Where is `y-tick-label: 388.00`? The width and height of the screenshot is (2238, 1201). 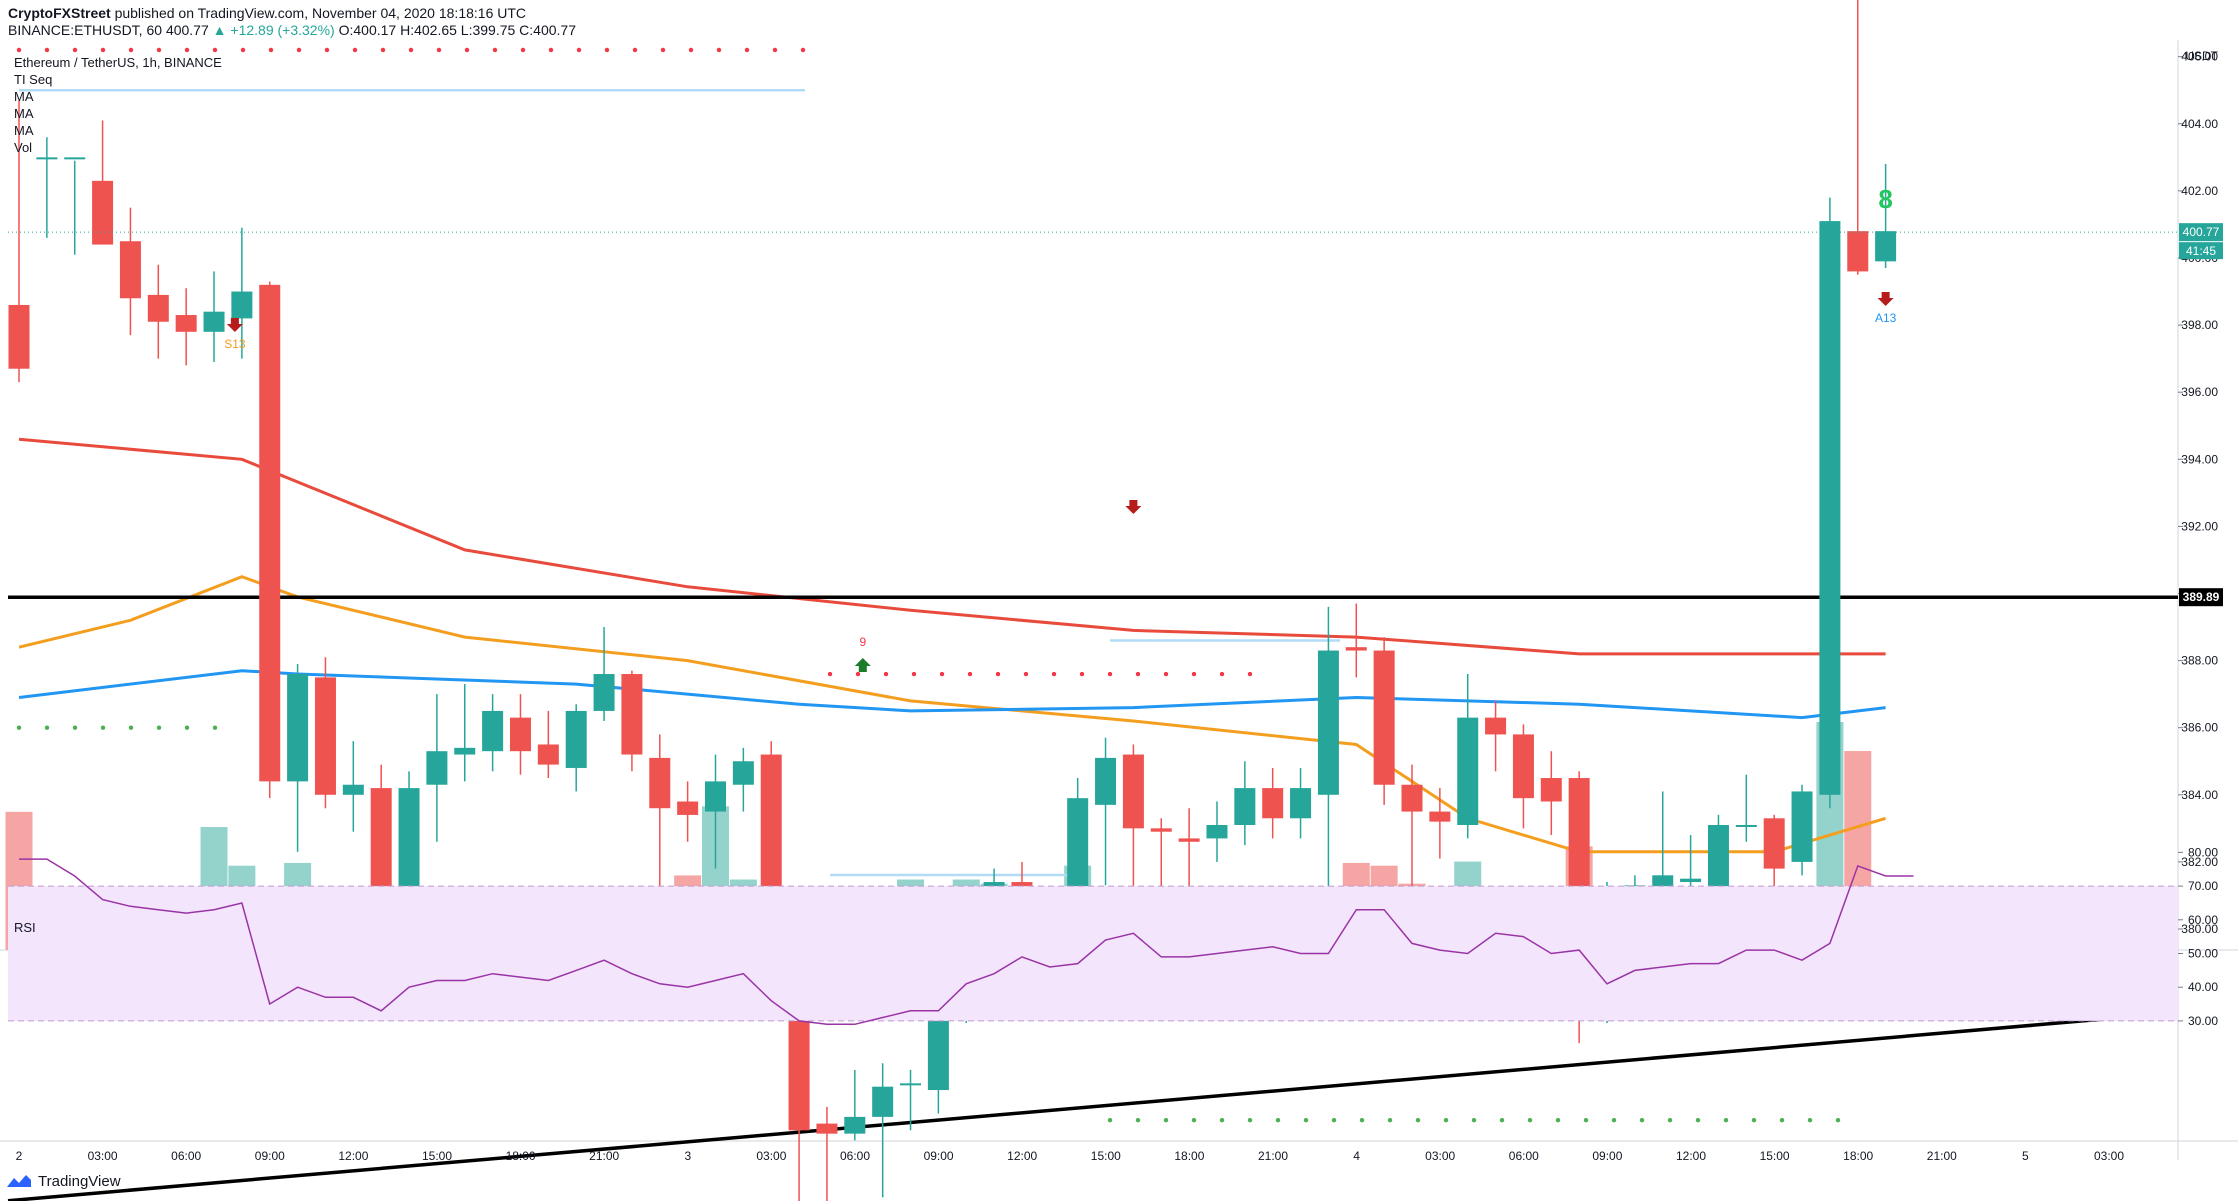 y-tick-label: 388.00 is located at coordinates (2199, 661).